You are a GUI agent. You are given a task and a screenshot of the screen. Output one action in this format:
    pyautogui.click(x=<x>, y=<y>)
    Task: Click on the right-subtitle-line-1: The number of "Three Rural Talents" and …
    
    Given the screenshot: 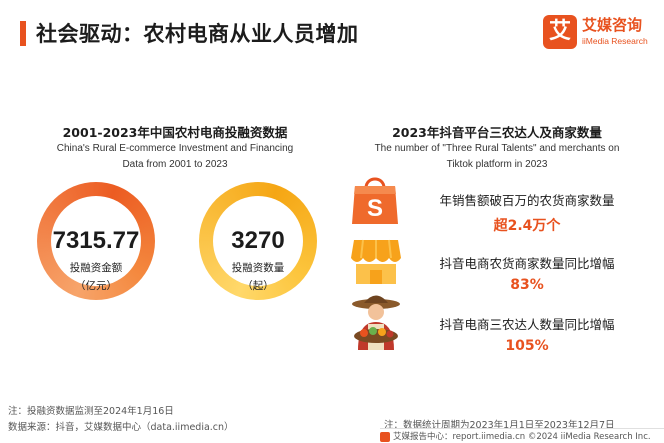 What is the action you would take?
    pyautogui.click(x=497, y=148)
    